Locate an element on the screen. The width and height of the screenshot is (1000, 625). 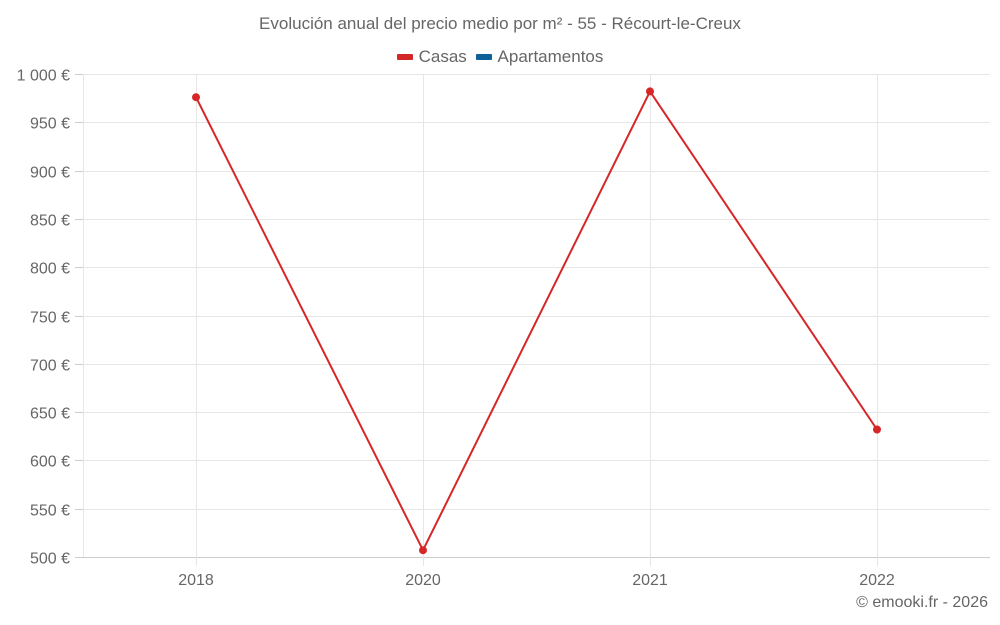
legend-label-apartamentos: Apartamentos is located at coordinates (550, 56).